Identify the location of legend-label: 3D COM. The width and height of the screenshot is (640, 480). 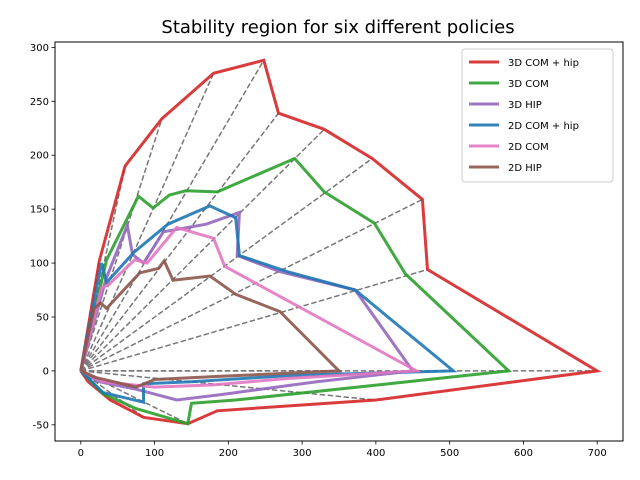
(528, 84).